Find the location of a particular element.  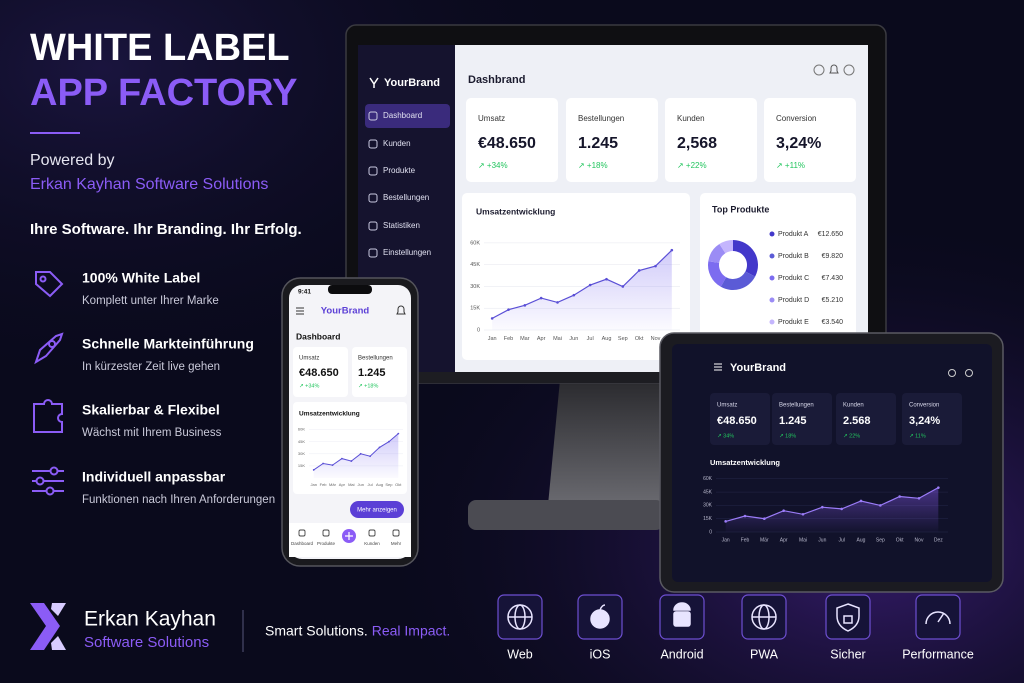

nav-item: Bestellungen is located at coordinates (406, 197).